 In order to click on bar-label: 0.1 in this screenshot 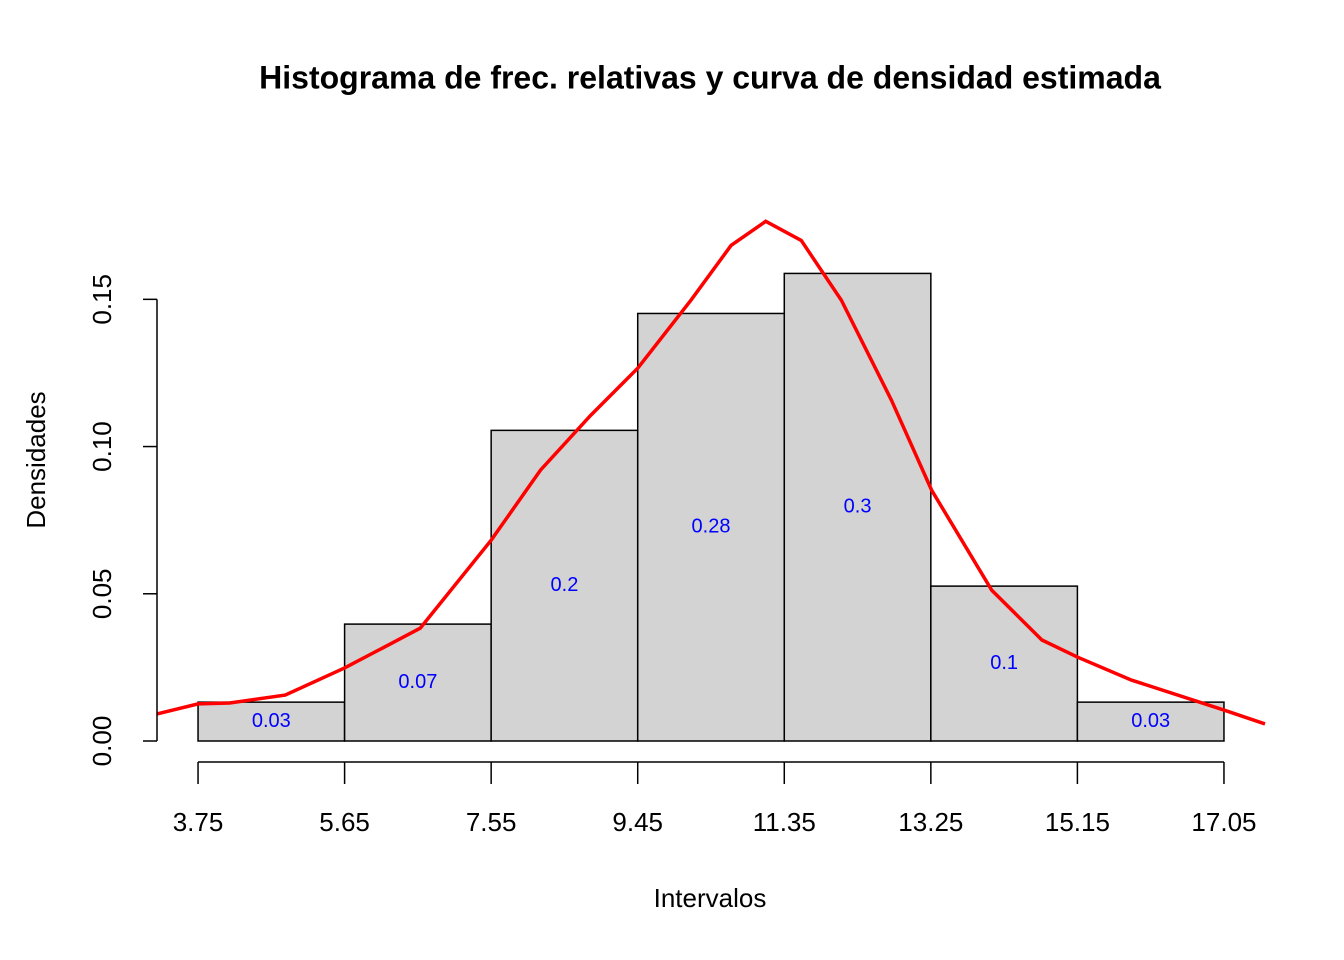, I will do `click(1004, 663)`.